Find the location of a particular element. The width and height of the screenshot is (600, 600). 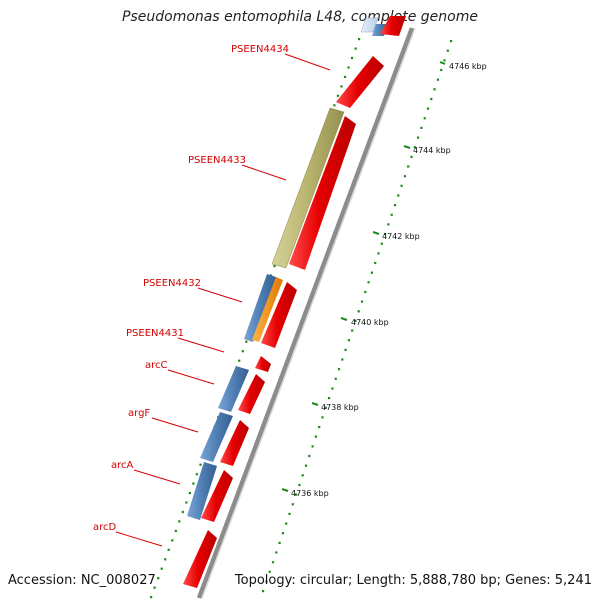

reverse-gene-blue-arca is located at coordinates (202, 491).